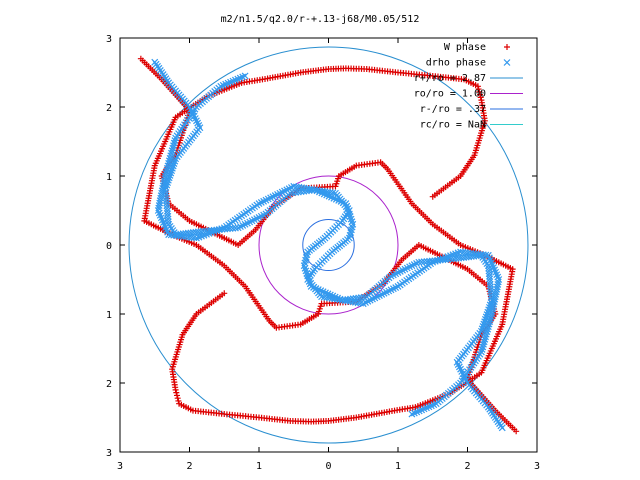 The width and height of the screenshot is (640, 480). Describe the element at coordinates (109, 246) in the screenshot. I see `y-tick-label: 0` at that location.